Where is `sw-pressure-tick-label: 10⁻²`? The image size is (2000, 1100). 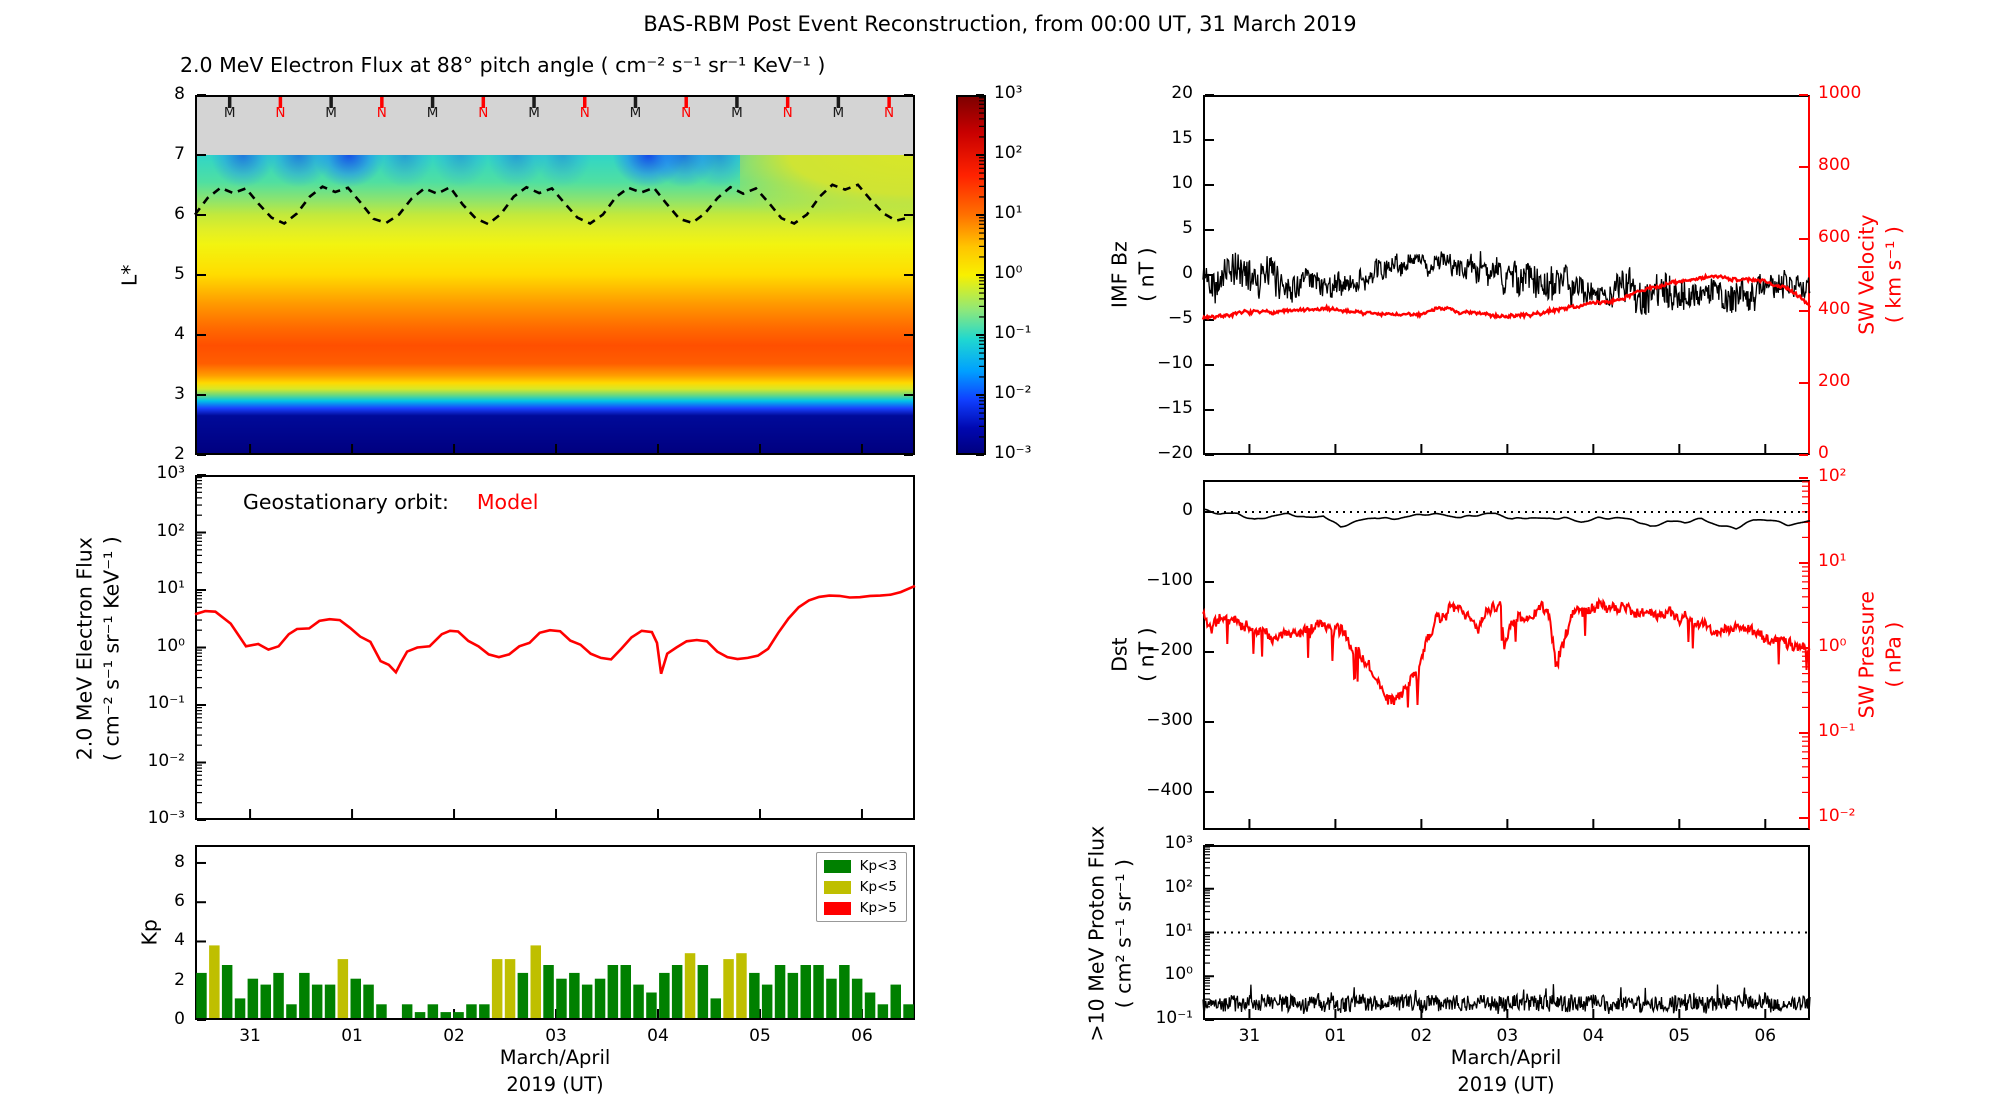 sw-pressure-tick-label: 10⁻² is located at coordinates (1837, 816).